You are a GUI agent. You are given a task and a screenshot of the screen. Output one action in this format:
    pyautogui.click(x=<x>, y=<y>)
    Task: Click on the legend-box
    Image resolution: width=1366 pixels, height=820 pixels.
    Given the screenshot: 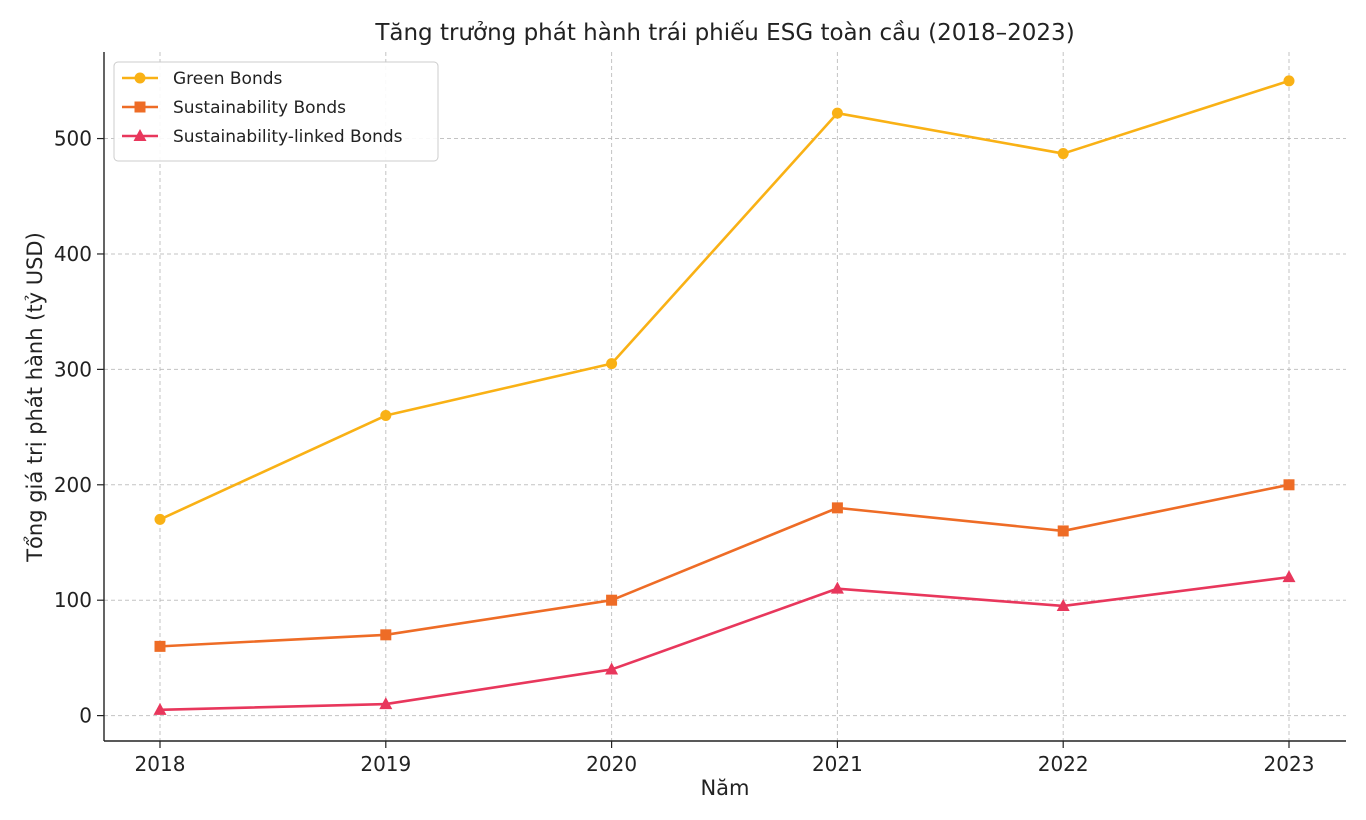 What is the action you would take?
    pyautogui.click(x=276, y=111)
    